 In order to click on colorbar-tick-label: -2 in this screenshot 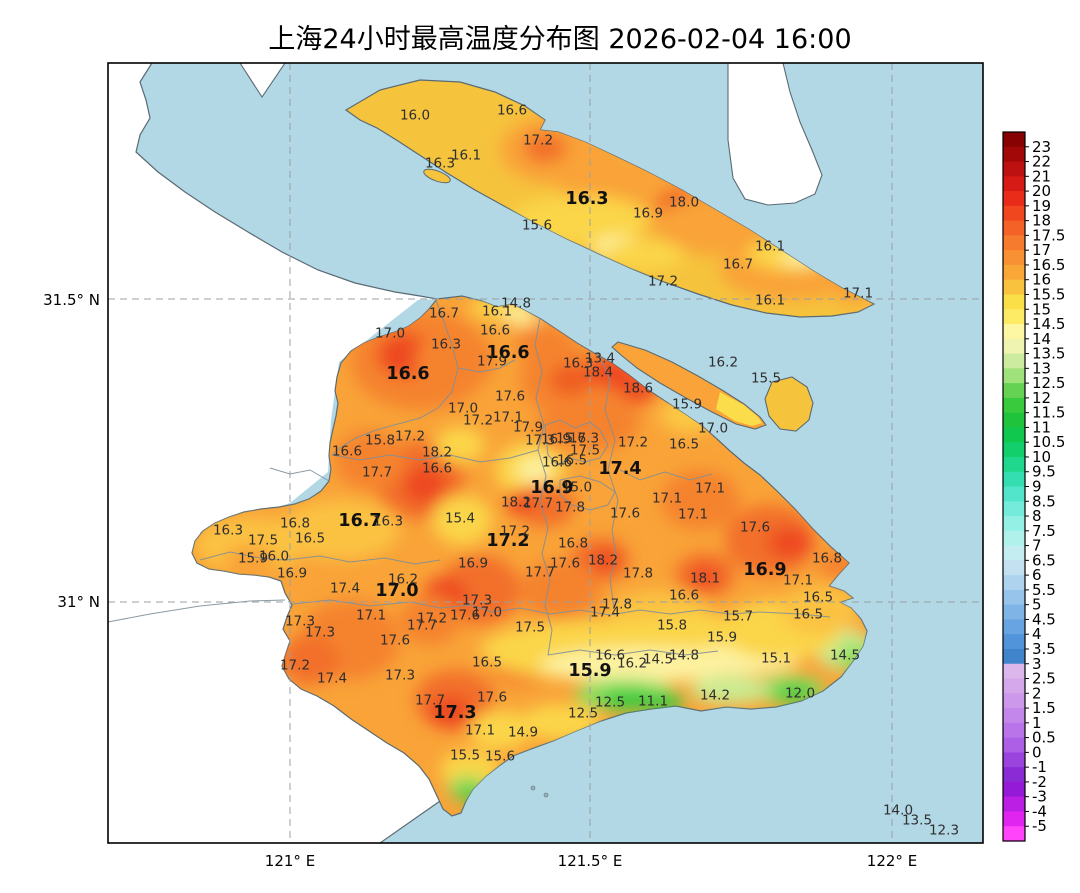, I will do `click(1039, 782)`.